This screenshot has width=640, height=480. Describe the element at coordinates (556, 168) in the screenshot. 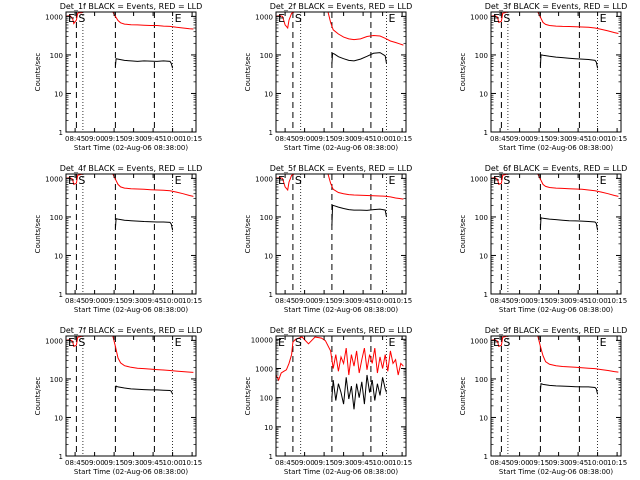

I see `plot-title: Det_6f BLACK = Events, RED = LLD` at that location.